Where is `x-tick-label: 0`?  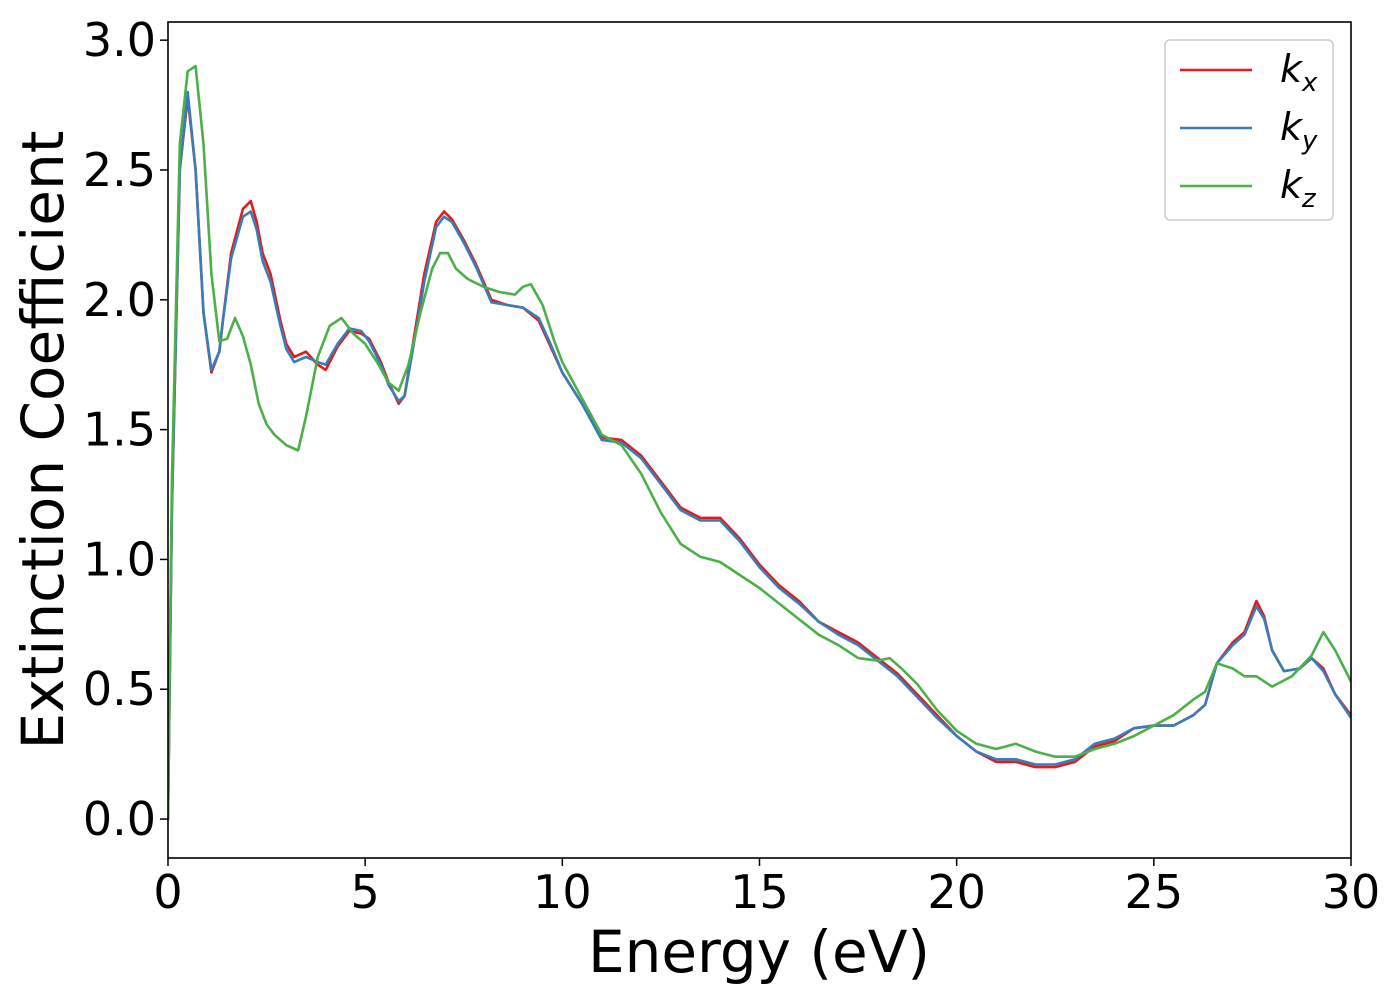
x-tick-label: 0 is located at coordinates (167, 892).